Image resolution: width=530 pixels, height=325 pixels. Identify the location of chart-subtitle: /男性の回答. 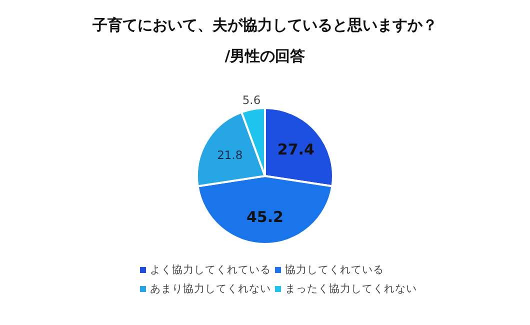
(265, 56).